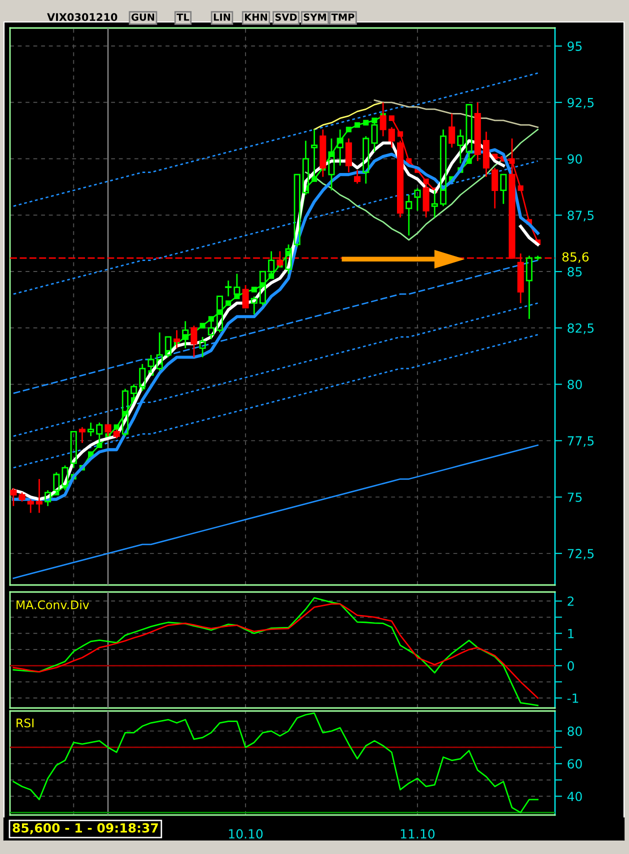  What do you see at coordinates (82, 17) in the screenshot?
I see `chart-title: VIX0301210` at bounding box center [82, 17].